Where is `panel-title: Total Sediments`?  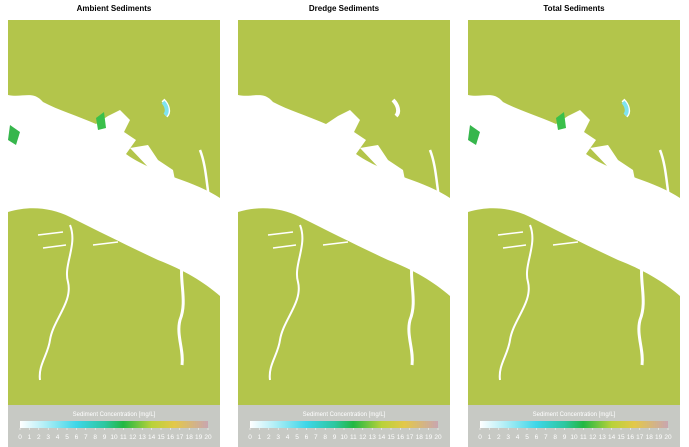 panel-title: Total Sediments is located at coordinates (574, 8).